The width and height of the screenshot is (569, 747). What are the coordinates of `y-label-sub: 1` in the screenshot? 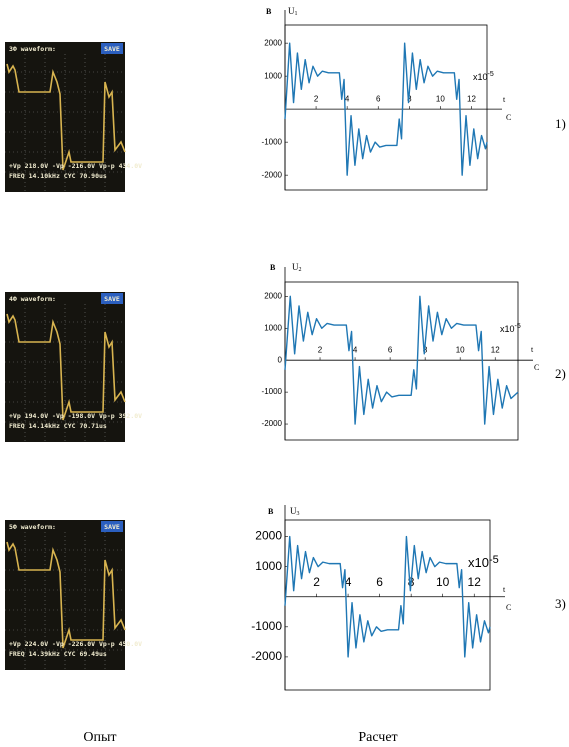 It's located at (296, 14).